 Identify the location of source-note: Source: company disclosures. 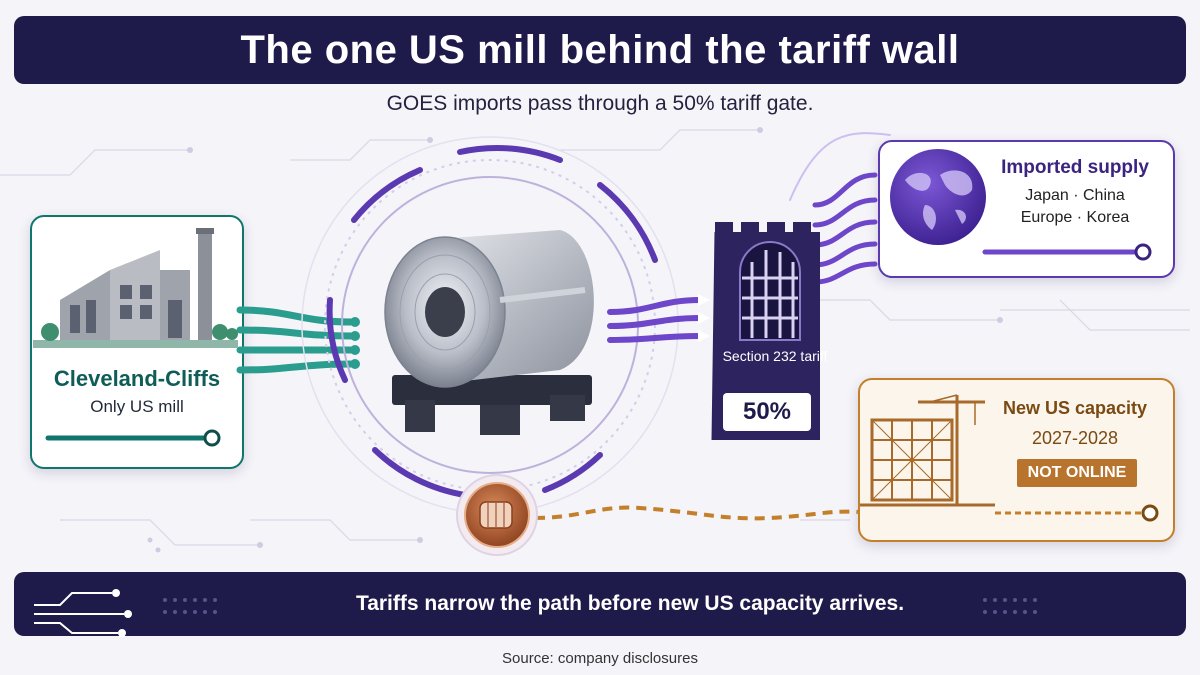
(600, 658).